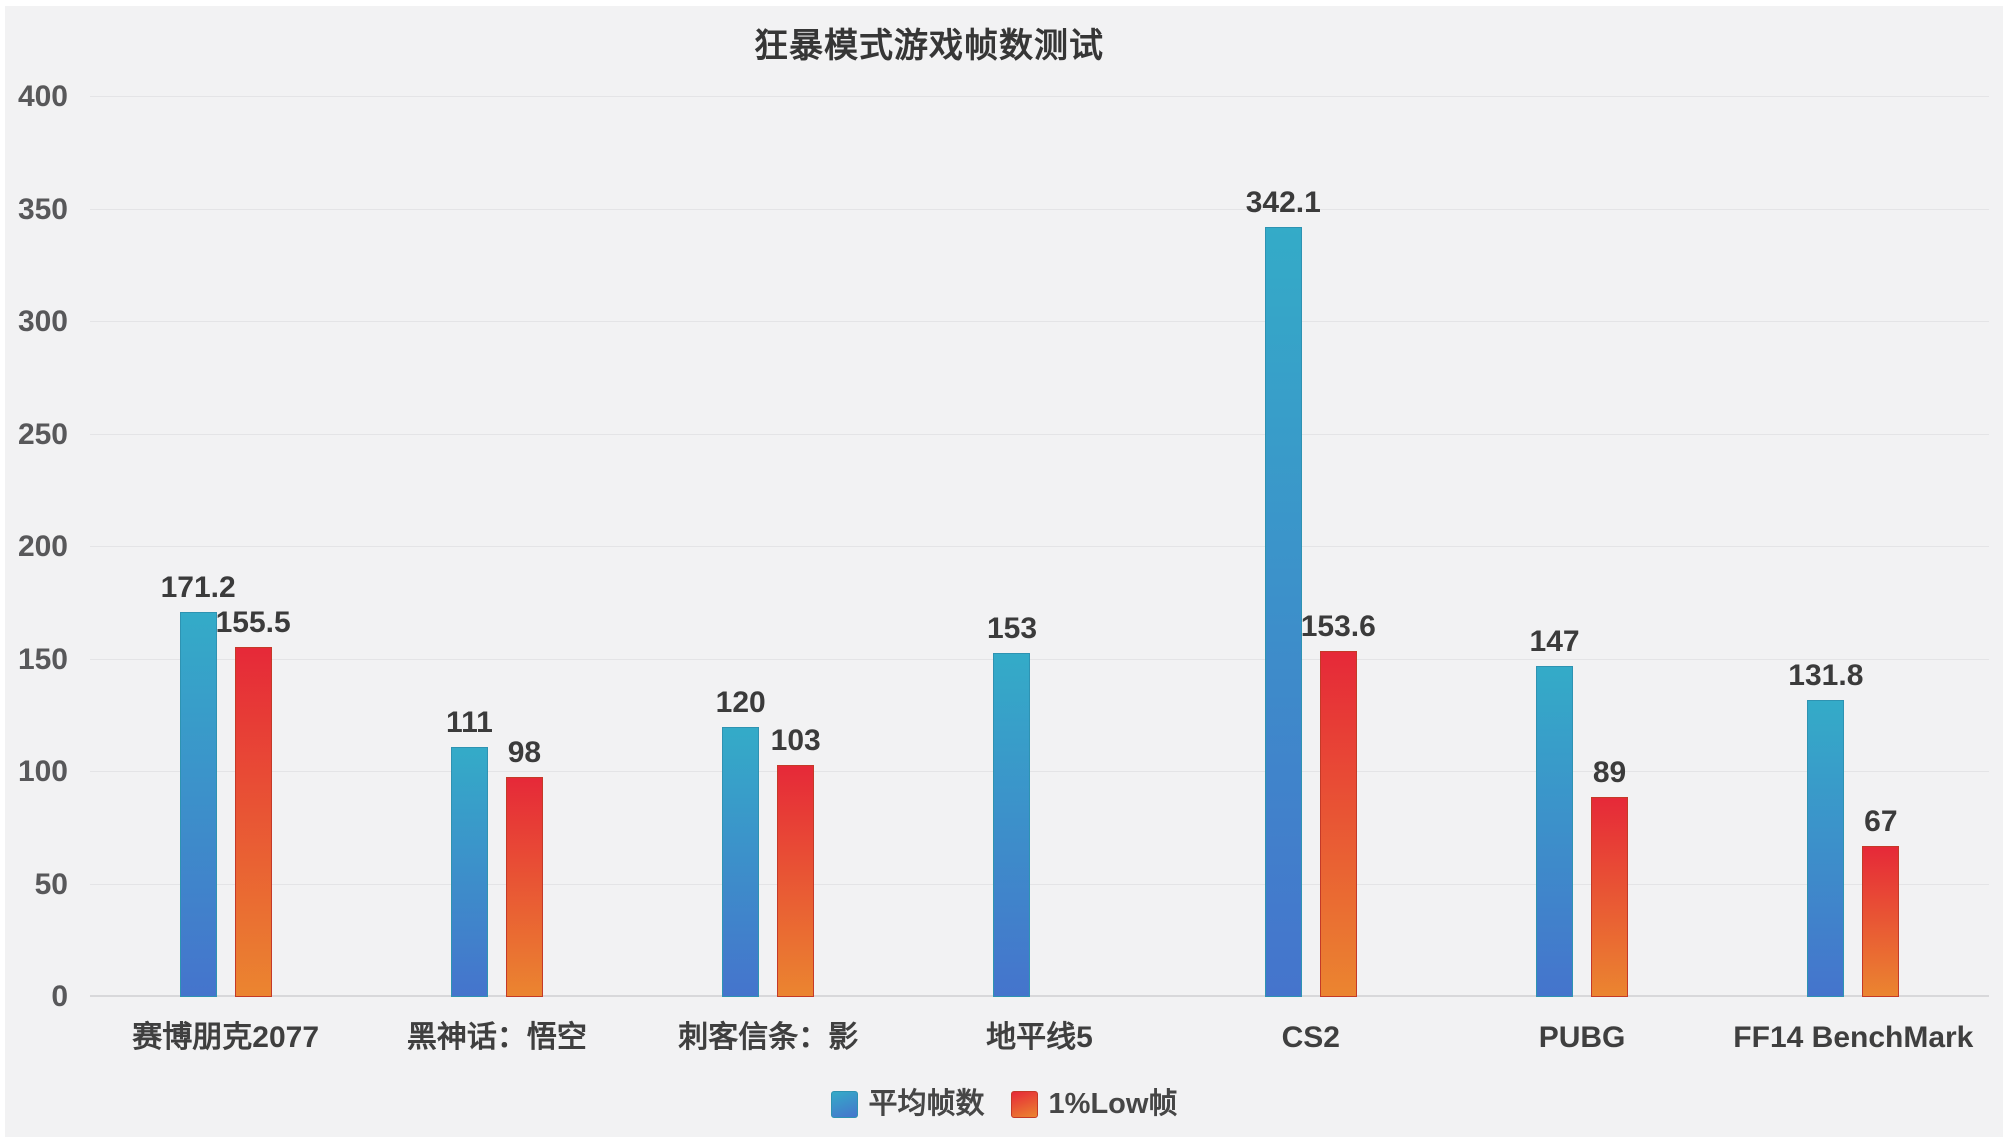 The width and height of the screenshot is (2003, 1137). I want to click on bar-slot: 89, so click(1610, 877).